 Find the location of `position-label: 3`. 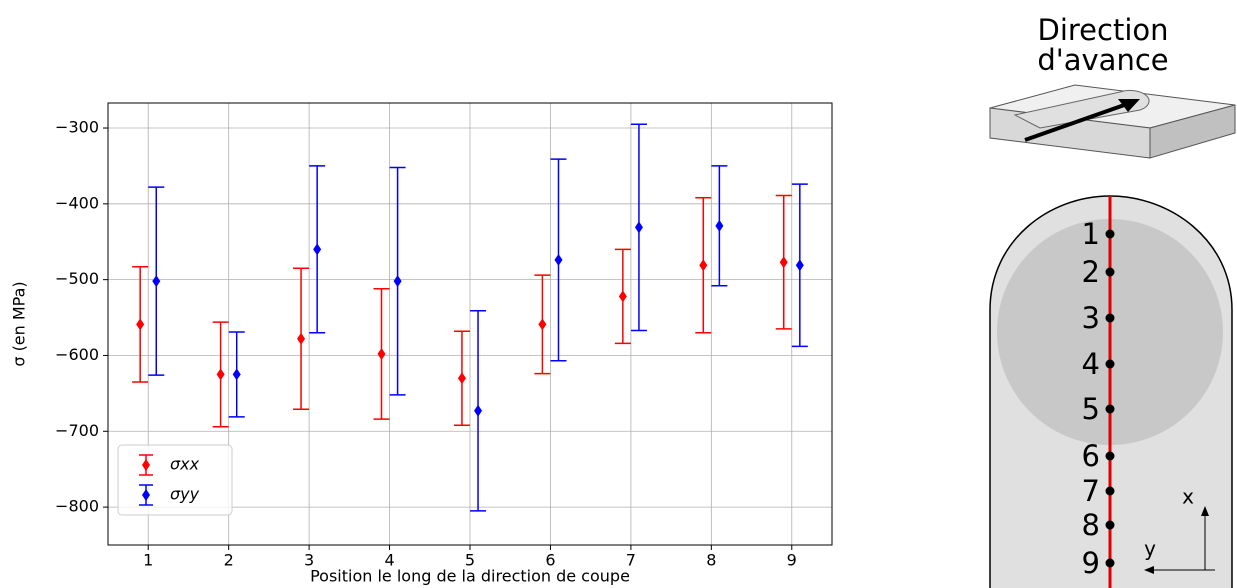

position-label: 3 is located at coordinates (1091, 318).